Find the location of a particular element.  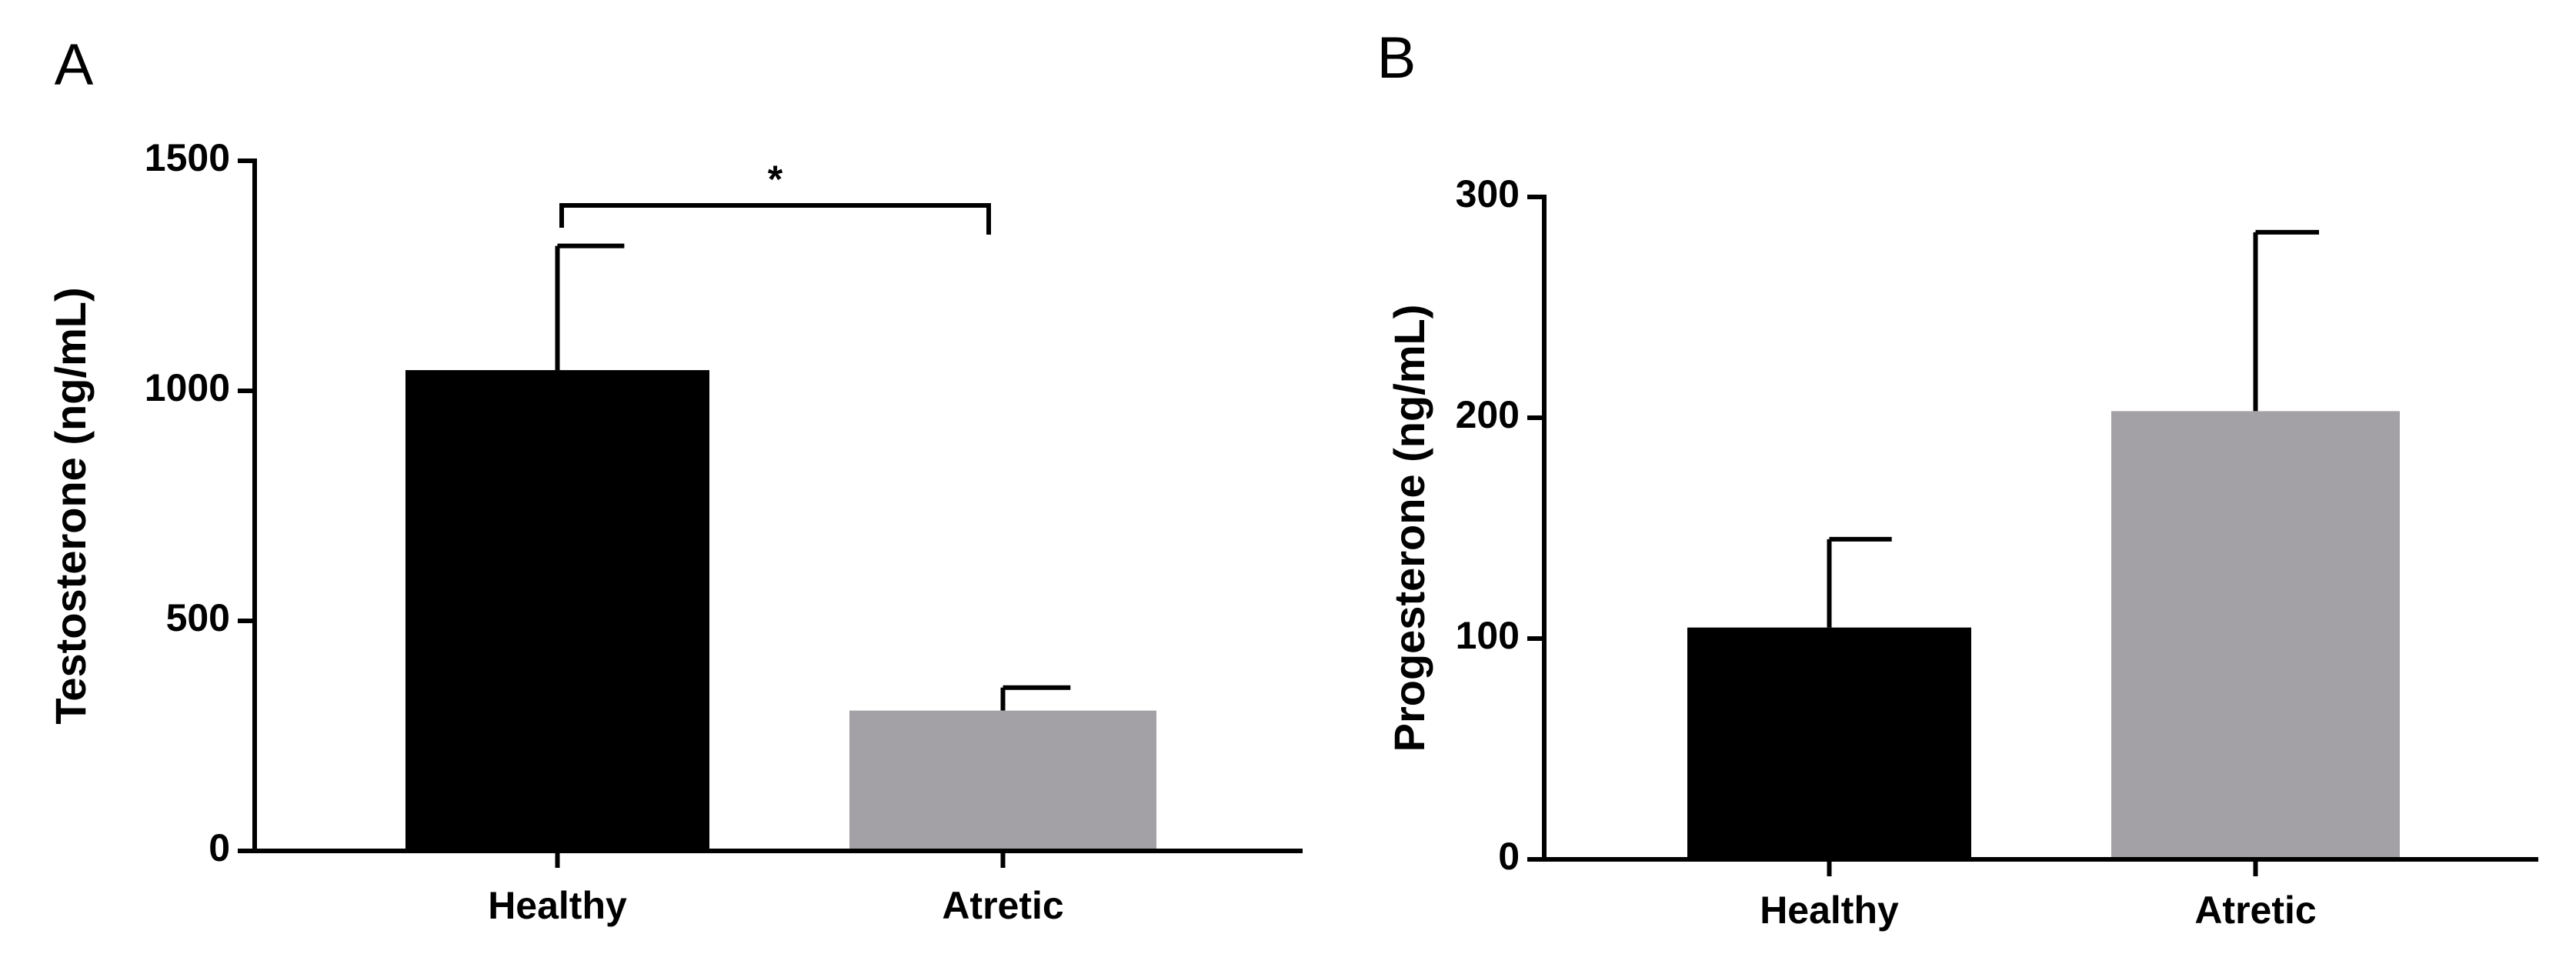

y-tick-label: 500 is located at coordinates (198, 617).